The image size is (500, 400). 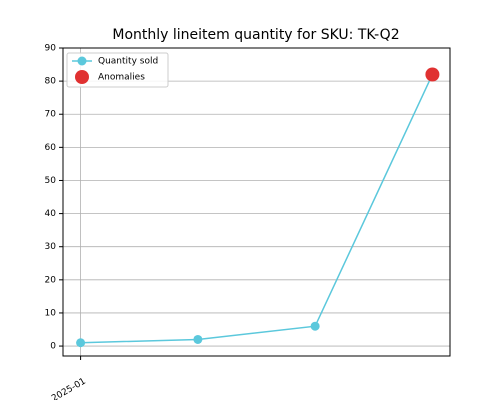 What do you see at coordinates (53, 347) in the screenshot?
I see `y-tick-label: 0` at bounding box center [53, 347].